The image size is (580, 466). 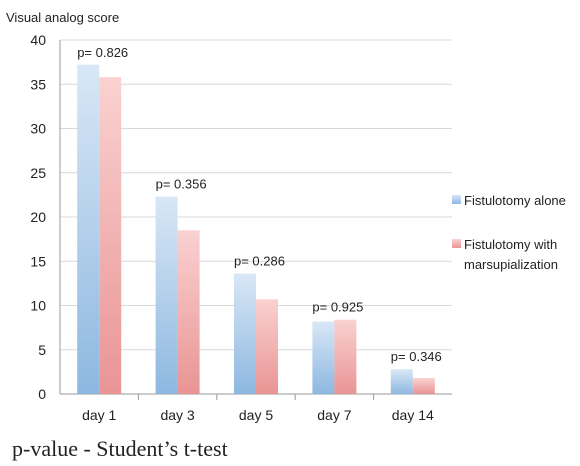 What do you see at coordinates (42, 394) in the screenshot?
I see `y-tick-label: 0` at bounding box center [42, 394].